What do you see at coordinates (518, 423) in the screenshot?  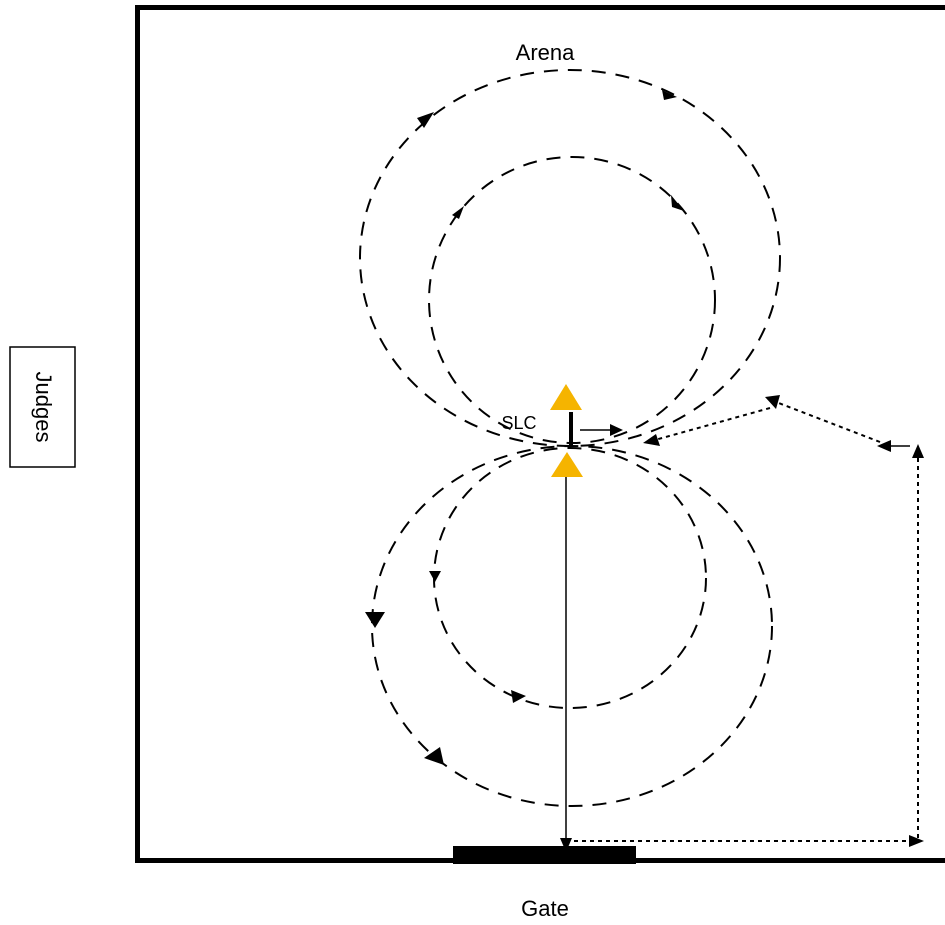 I see `slc-label: SLC` at bounding box center [518, 423].